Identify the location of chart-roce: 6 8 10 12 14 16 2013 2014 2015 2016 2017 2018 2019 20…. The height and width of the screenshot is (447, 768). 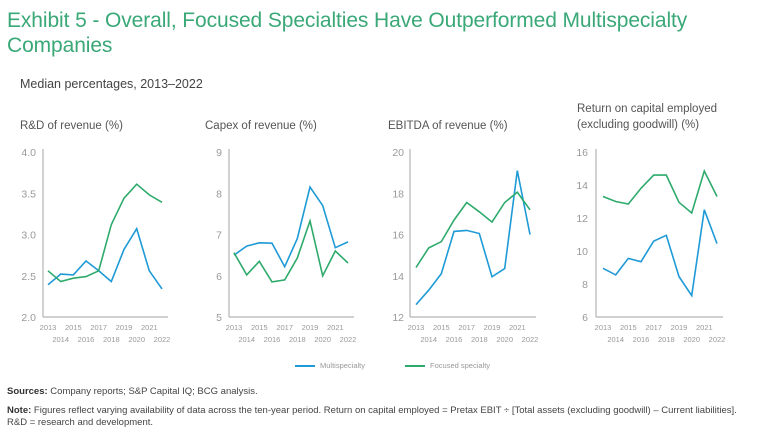
(650, 245).